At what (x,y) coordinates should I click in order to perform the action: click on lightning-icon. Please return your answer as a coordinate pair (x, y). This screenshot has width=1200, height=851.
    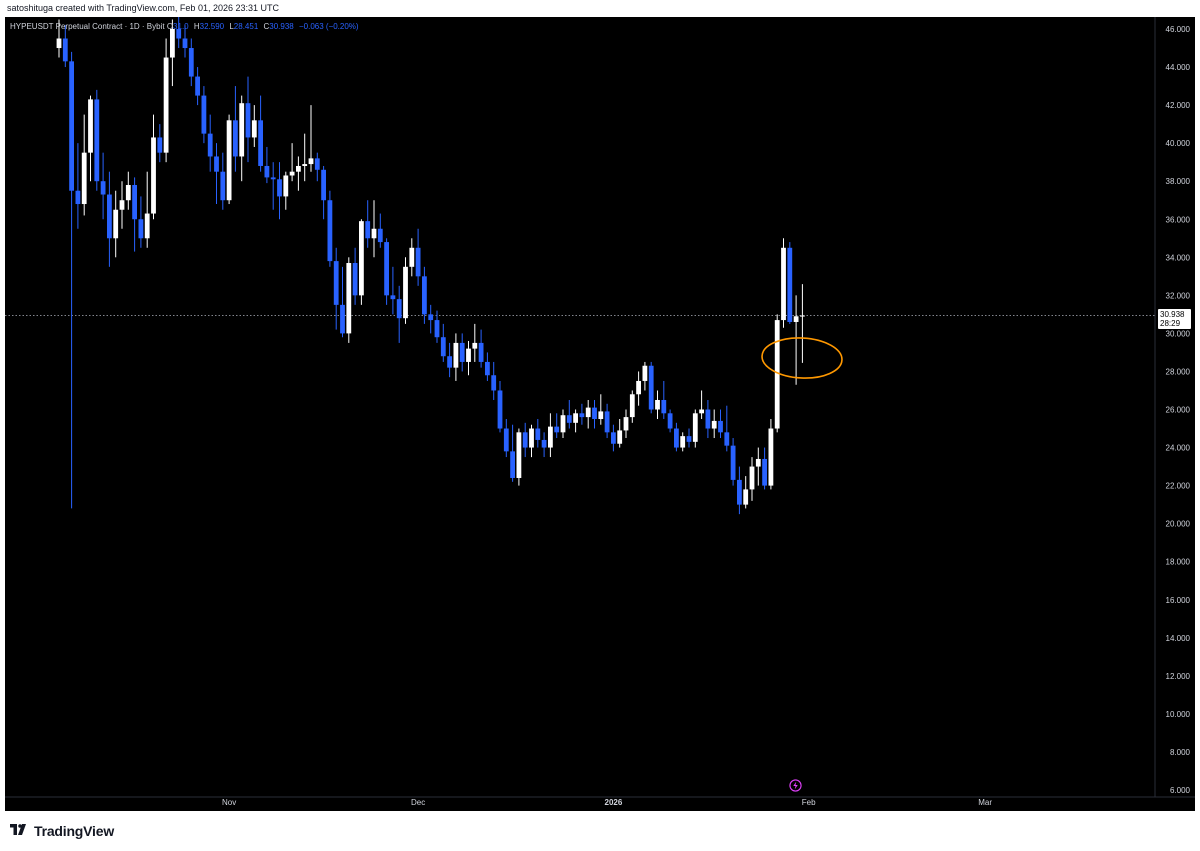
    Looking at the image, I should click on (795, 785).